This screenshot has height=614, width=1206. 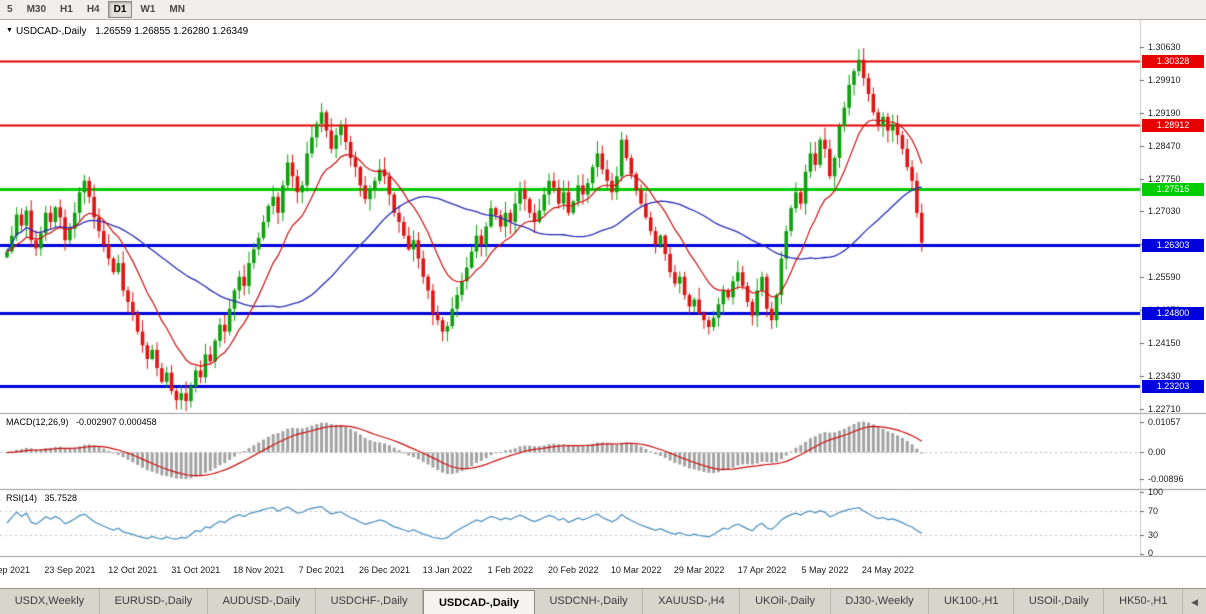 I want to click on tab-hk50-h1: HK50-,H1, so click(x=1144, y=601).